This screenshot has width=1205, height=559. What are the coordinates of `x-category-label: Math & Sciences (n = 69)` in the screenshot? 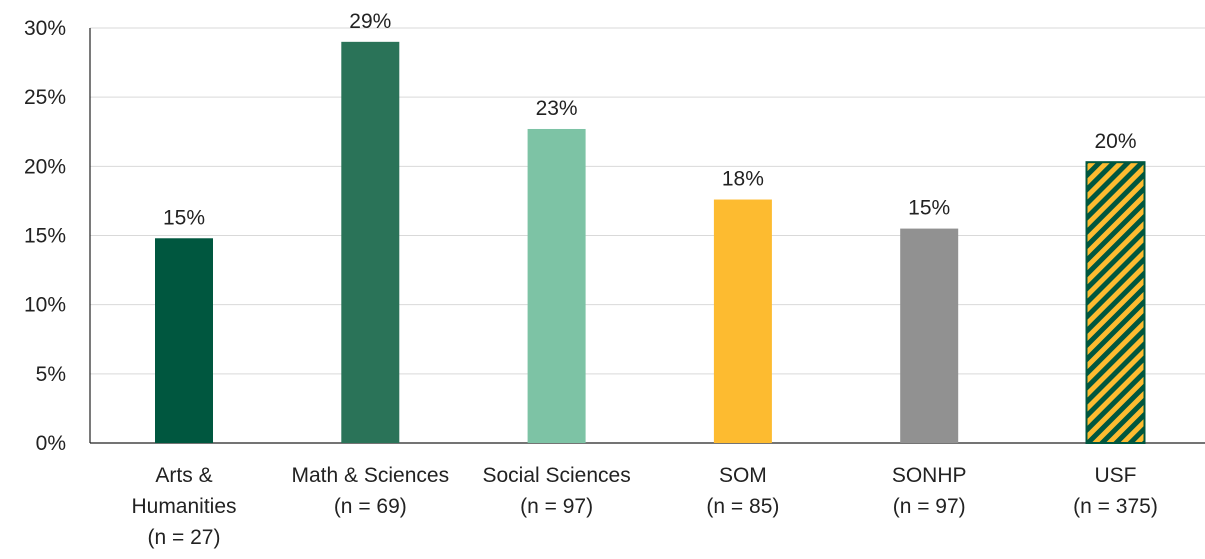 It's located at (371, 491).